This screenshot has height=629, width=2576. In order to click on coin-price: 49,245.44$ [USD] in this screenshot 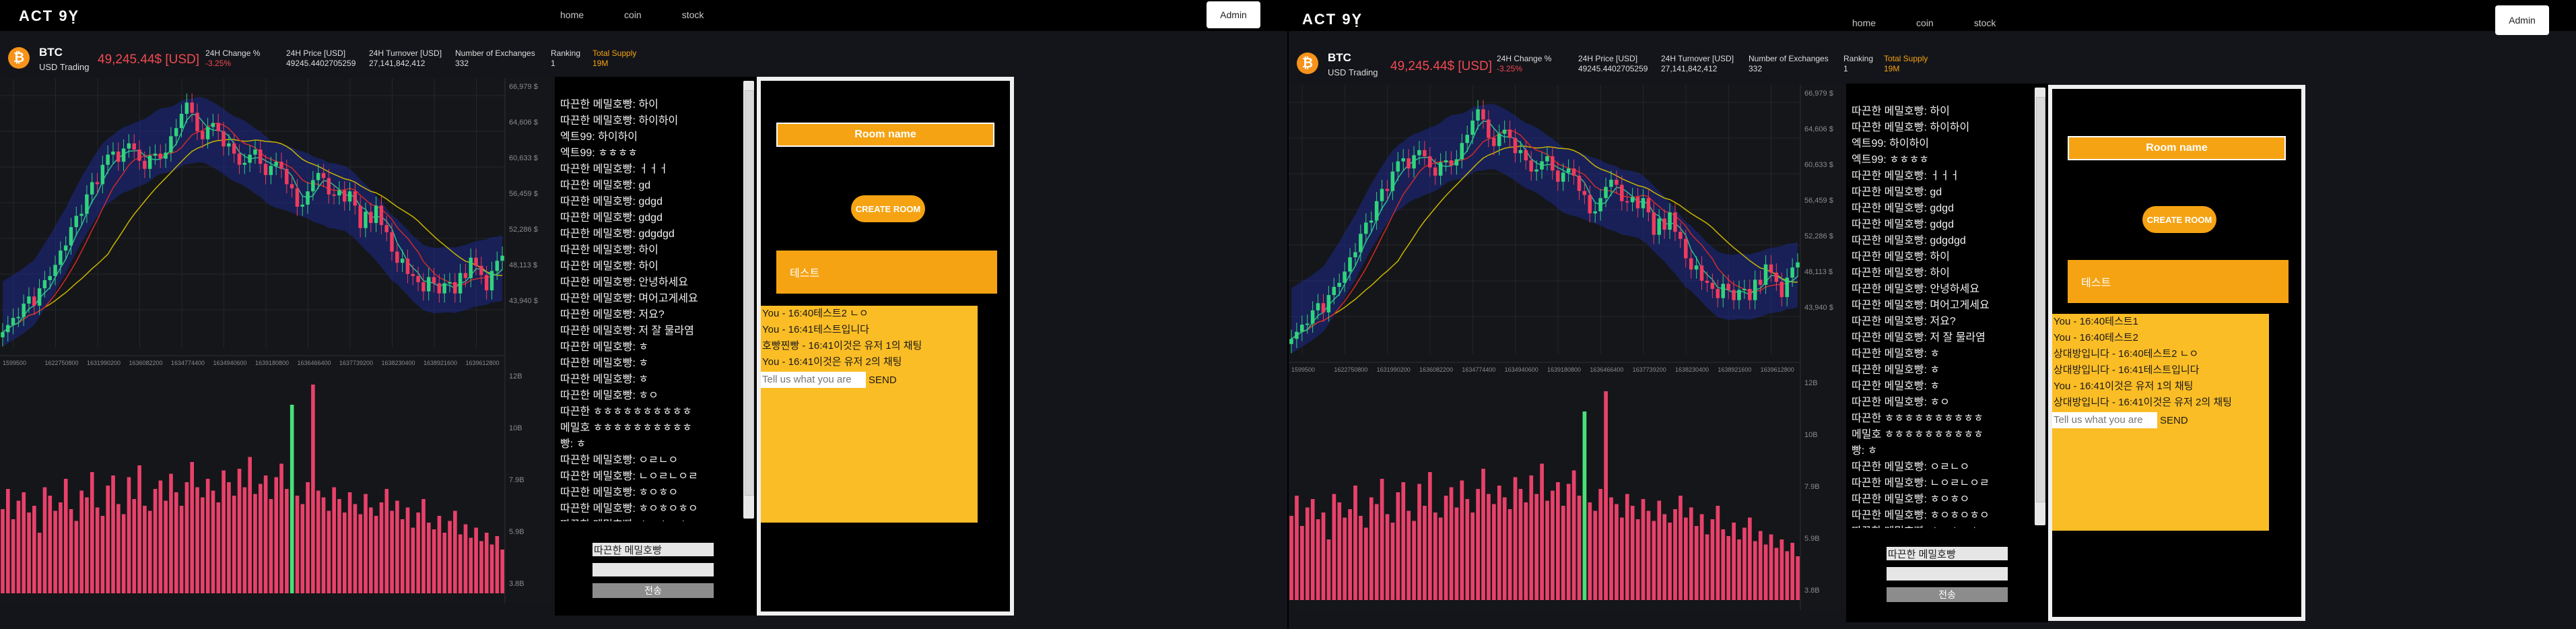, I will do `click(1441, 66)`.